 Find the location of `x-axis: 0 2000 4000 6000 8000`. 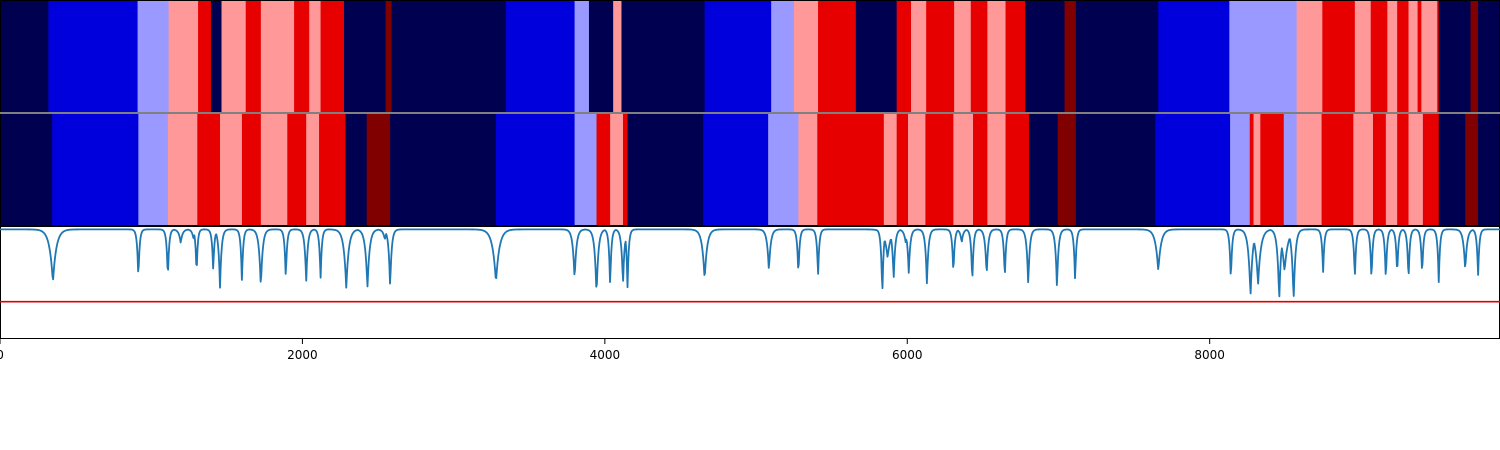

x-axis: 0 2000 4000 6000 8000 is located at coordinates (612, 350).